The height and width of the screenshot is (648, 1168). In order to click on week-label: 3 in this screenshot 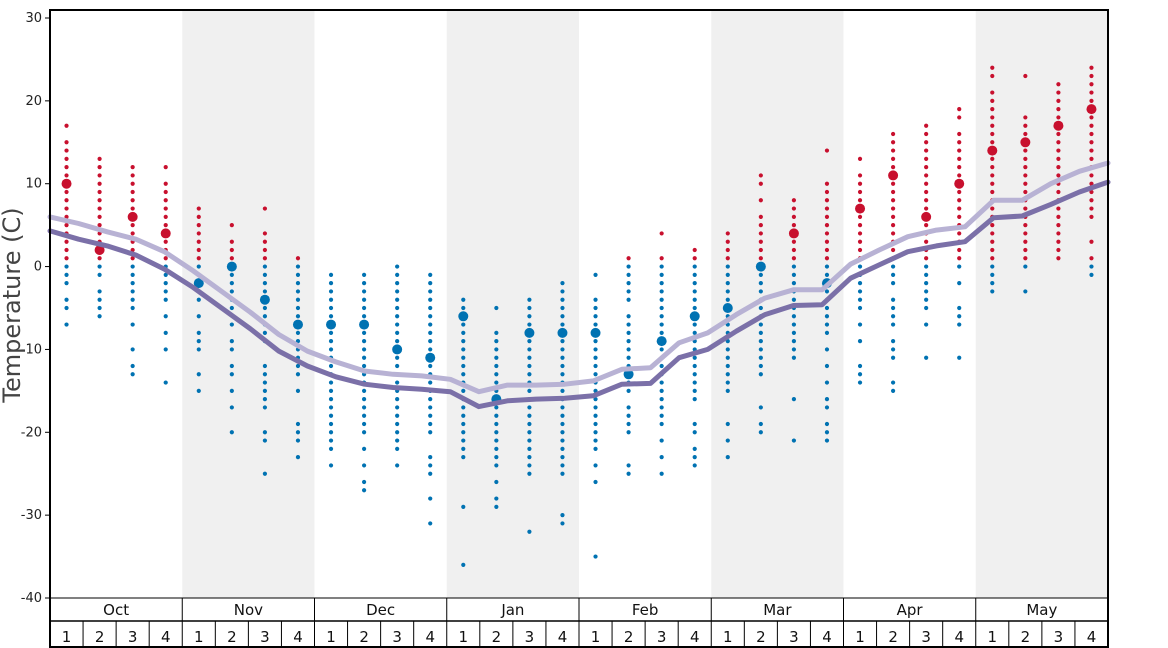, I will do `click(1059, 637)`.